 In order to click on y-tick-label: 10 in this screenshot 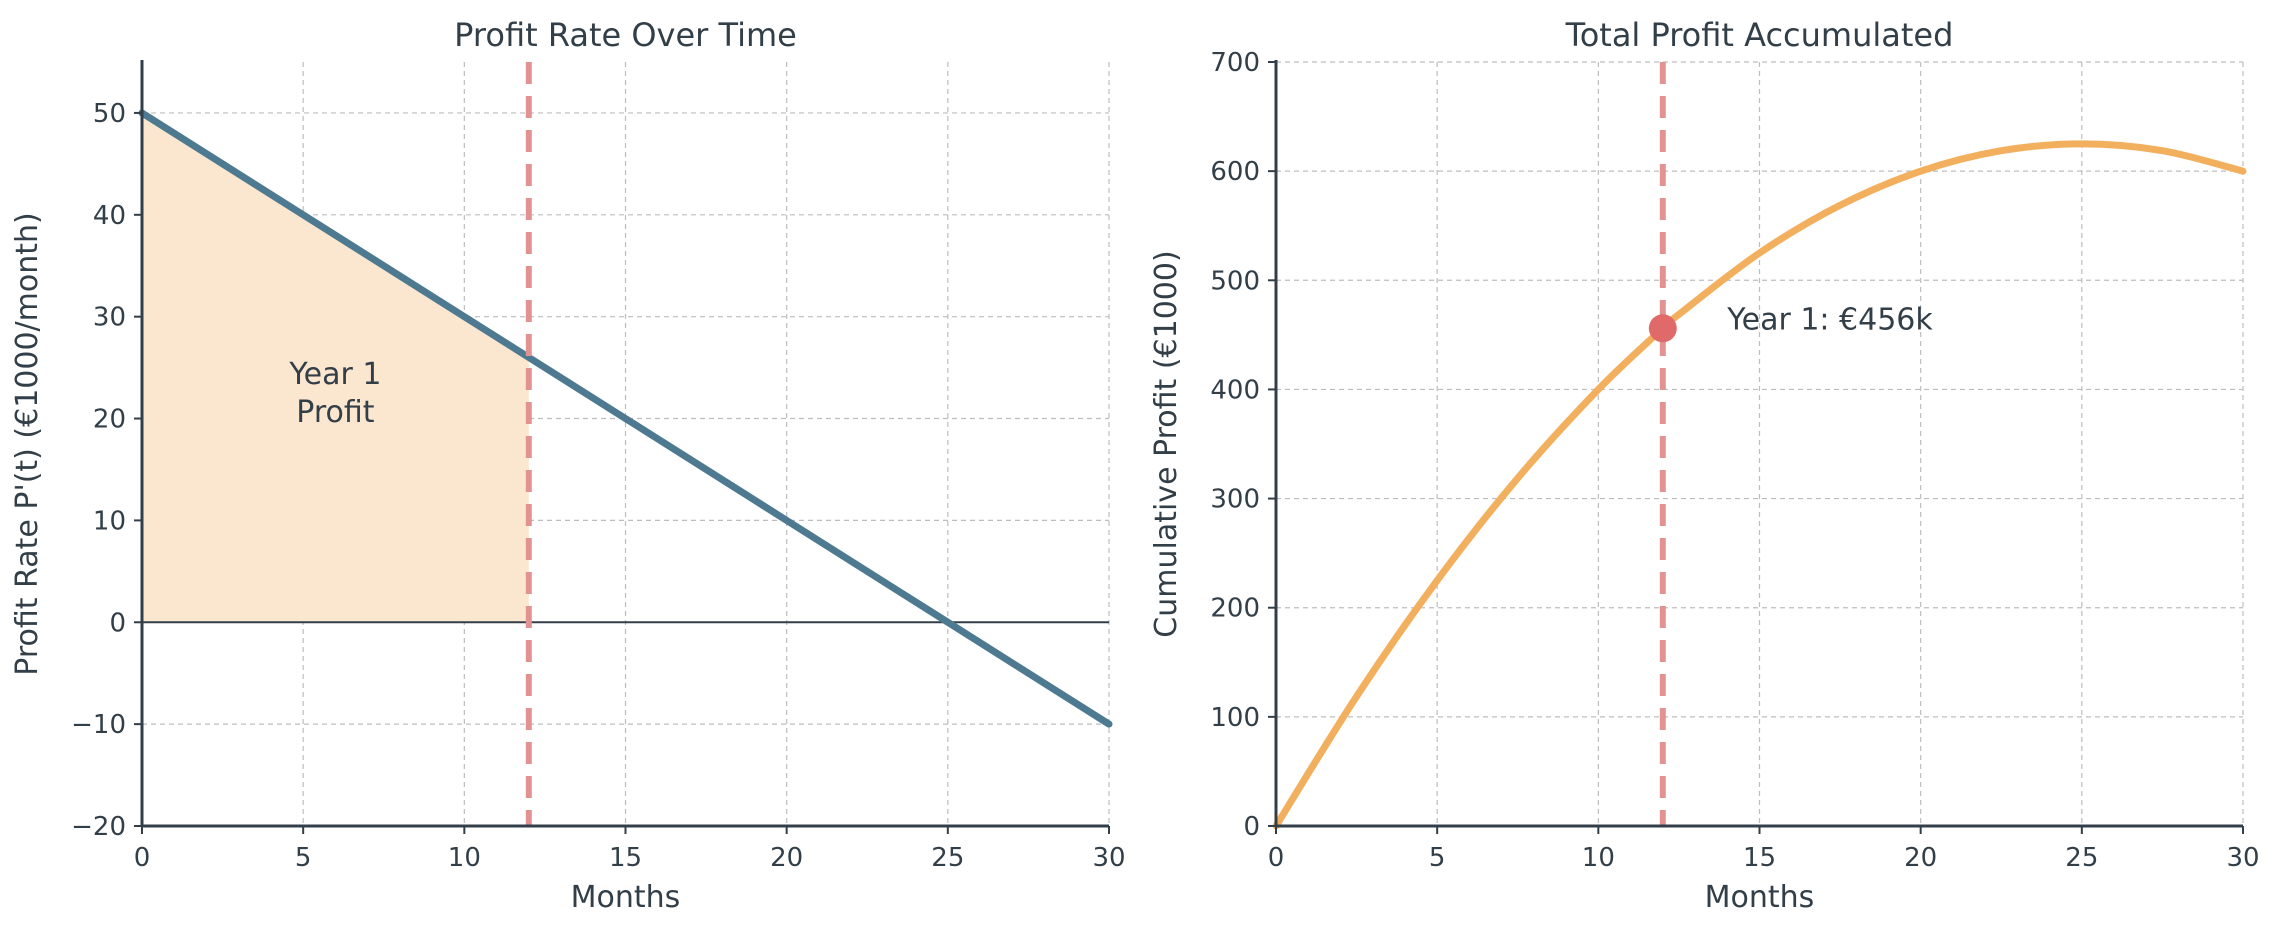, I will do `click(109, 521)`.